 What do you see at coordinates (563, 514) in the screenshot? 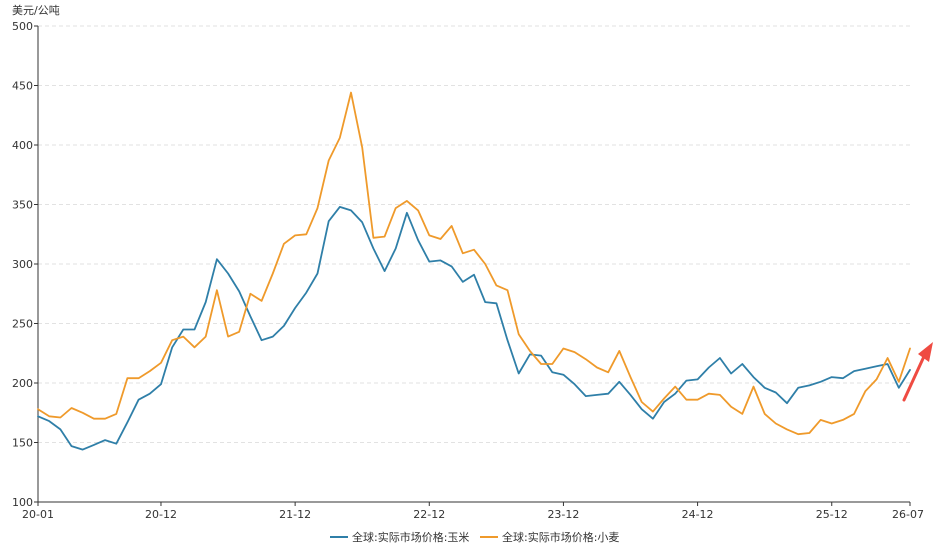
I see `x-tick-label: 23-12` at bounding box center [563, 514].